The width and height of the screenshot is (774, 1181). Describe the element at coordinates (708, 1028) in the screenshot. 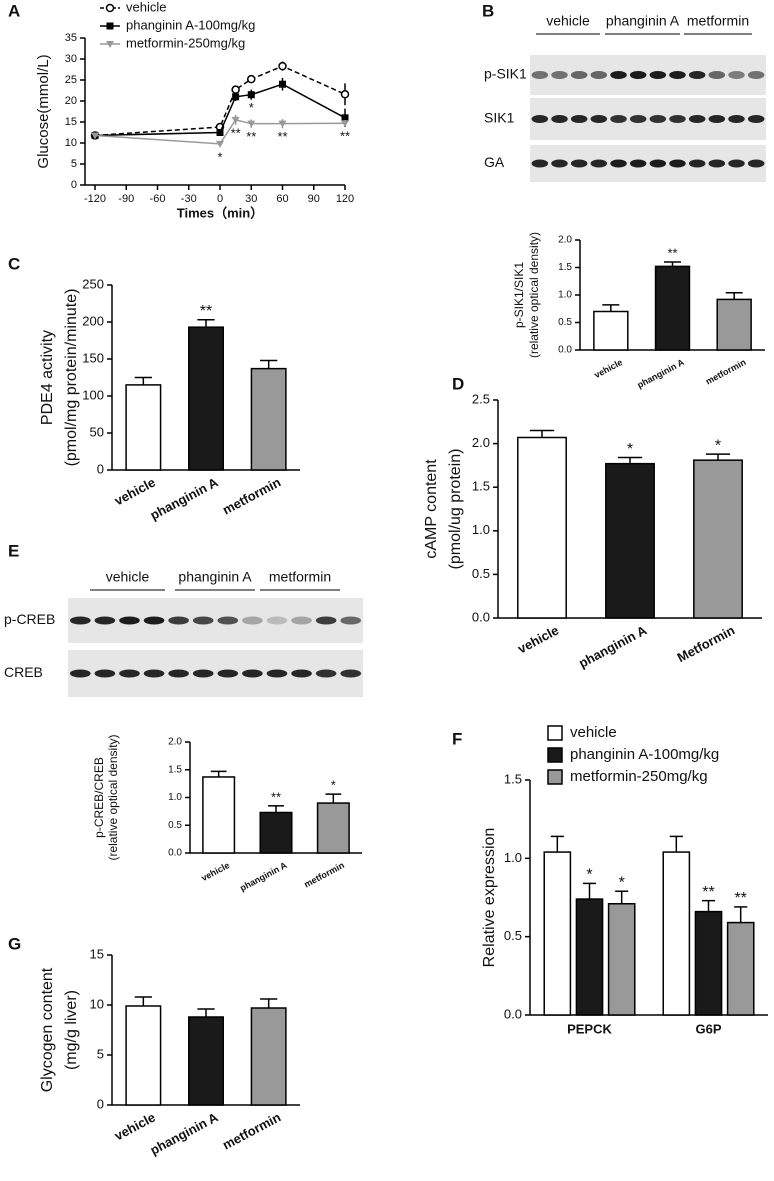

I see `x-tick-label: G6P` at that location.